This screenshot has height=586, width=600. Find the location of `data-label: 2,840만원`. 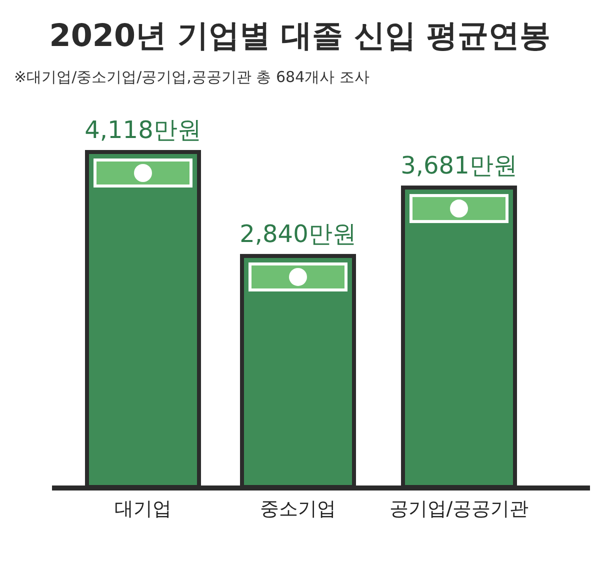

data-label: 2,840만원 is located at coordinates (298, 234).